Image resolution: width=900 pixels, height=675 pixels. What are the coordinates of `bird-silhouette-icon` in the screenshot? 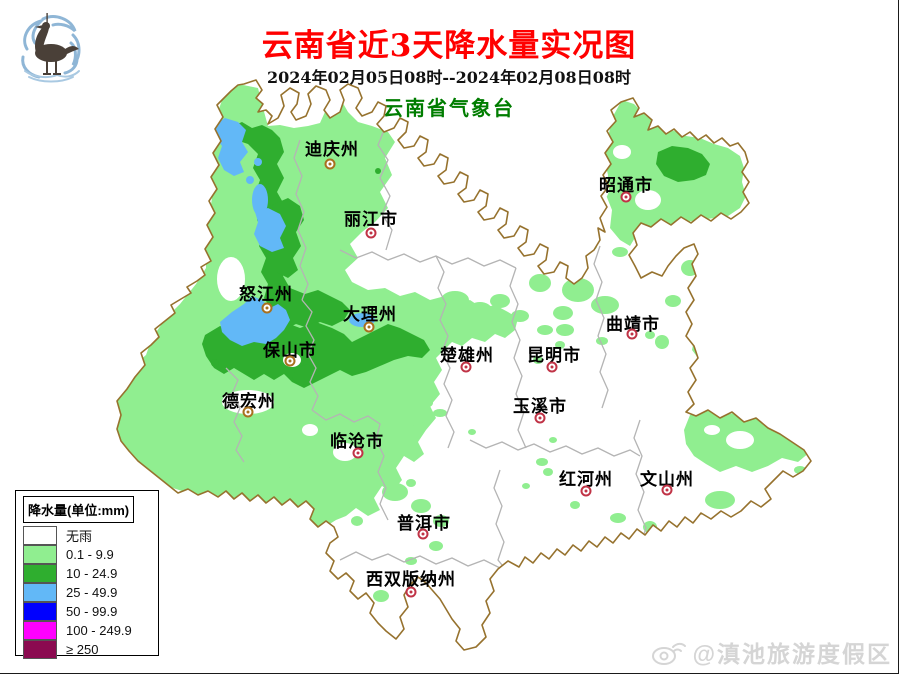 It's located at (57, 44).